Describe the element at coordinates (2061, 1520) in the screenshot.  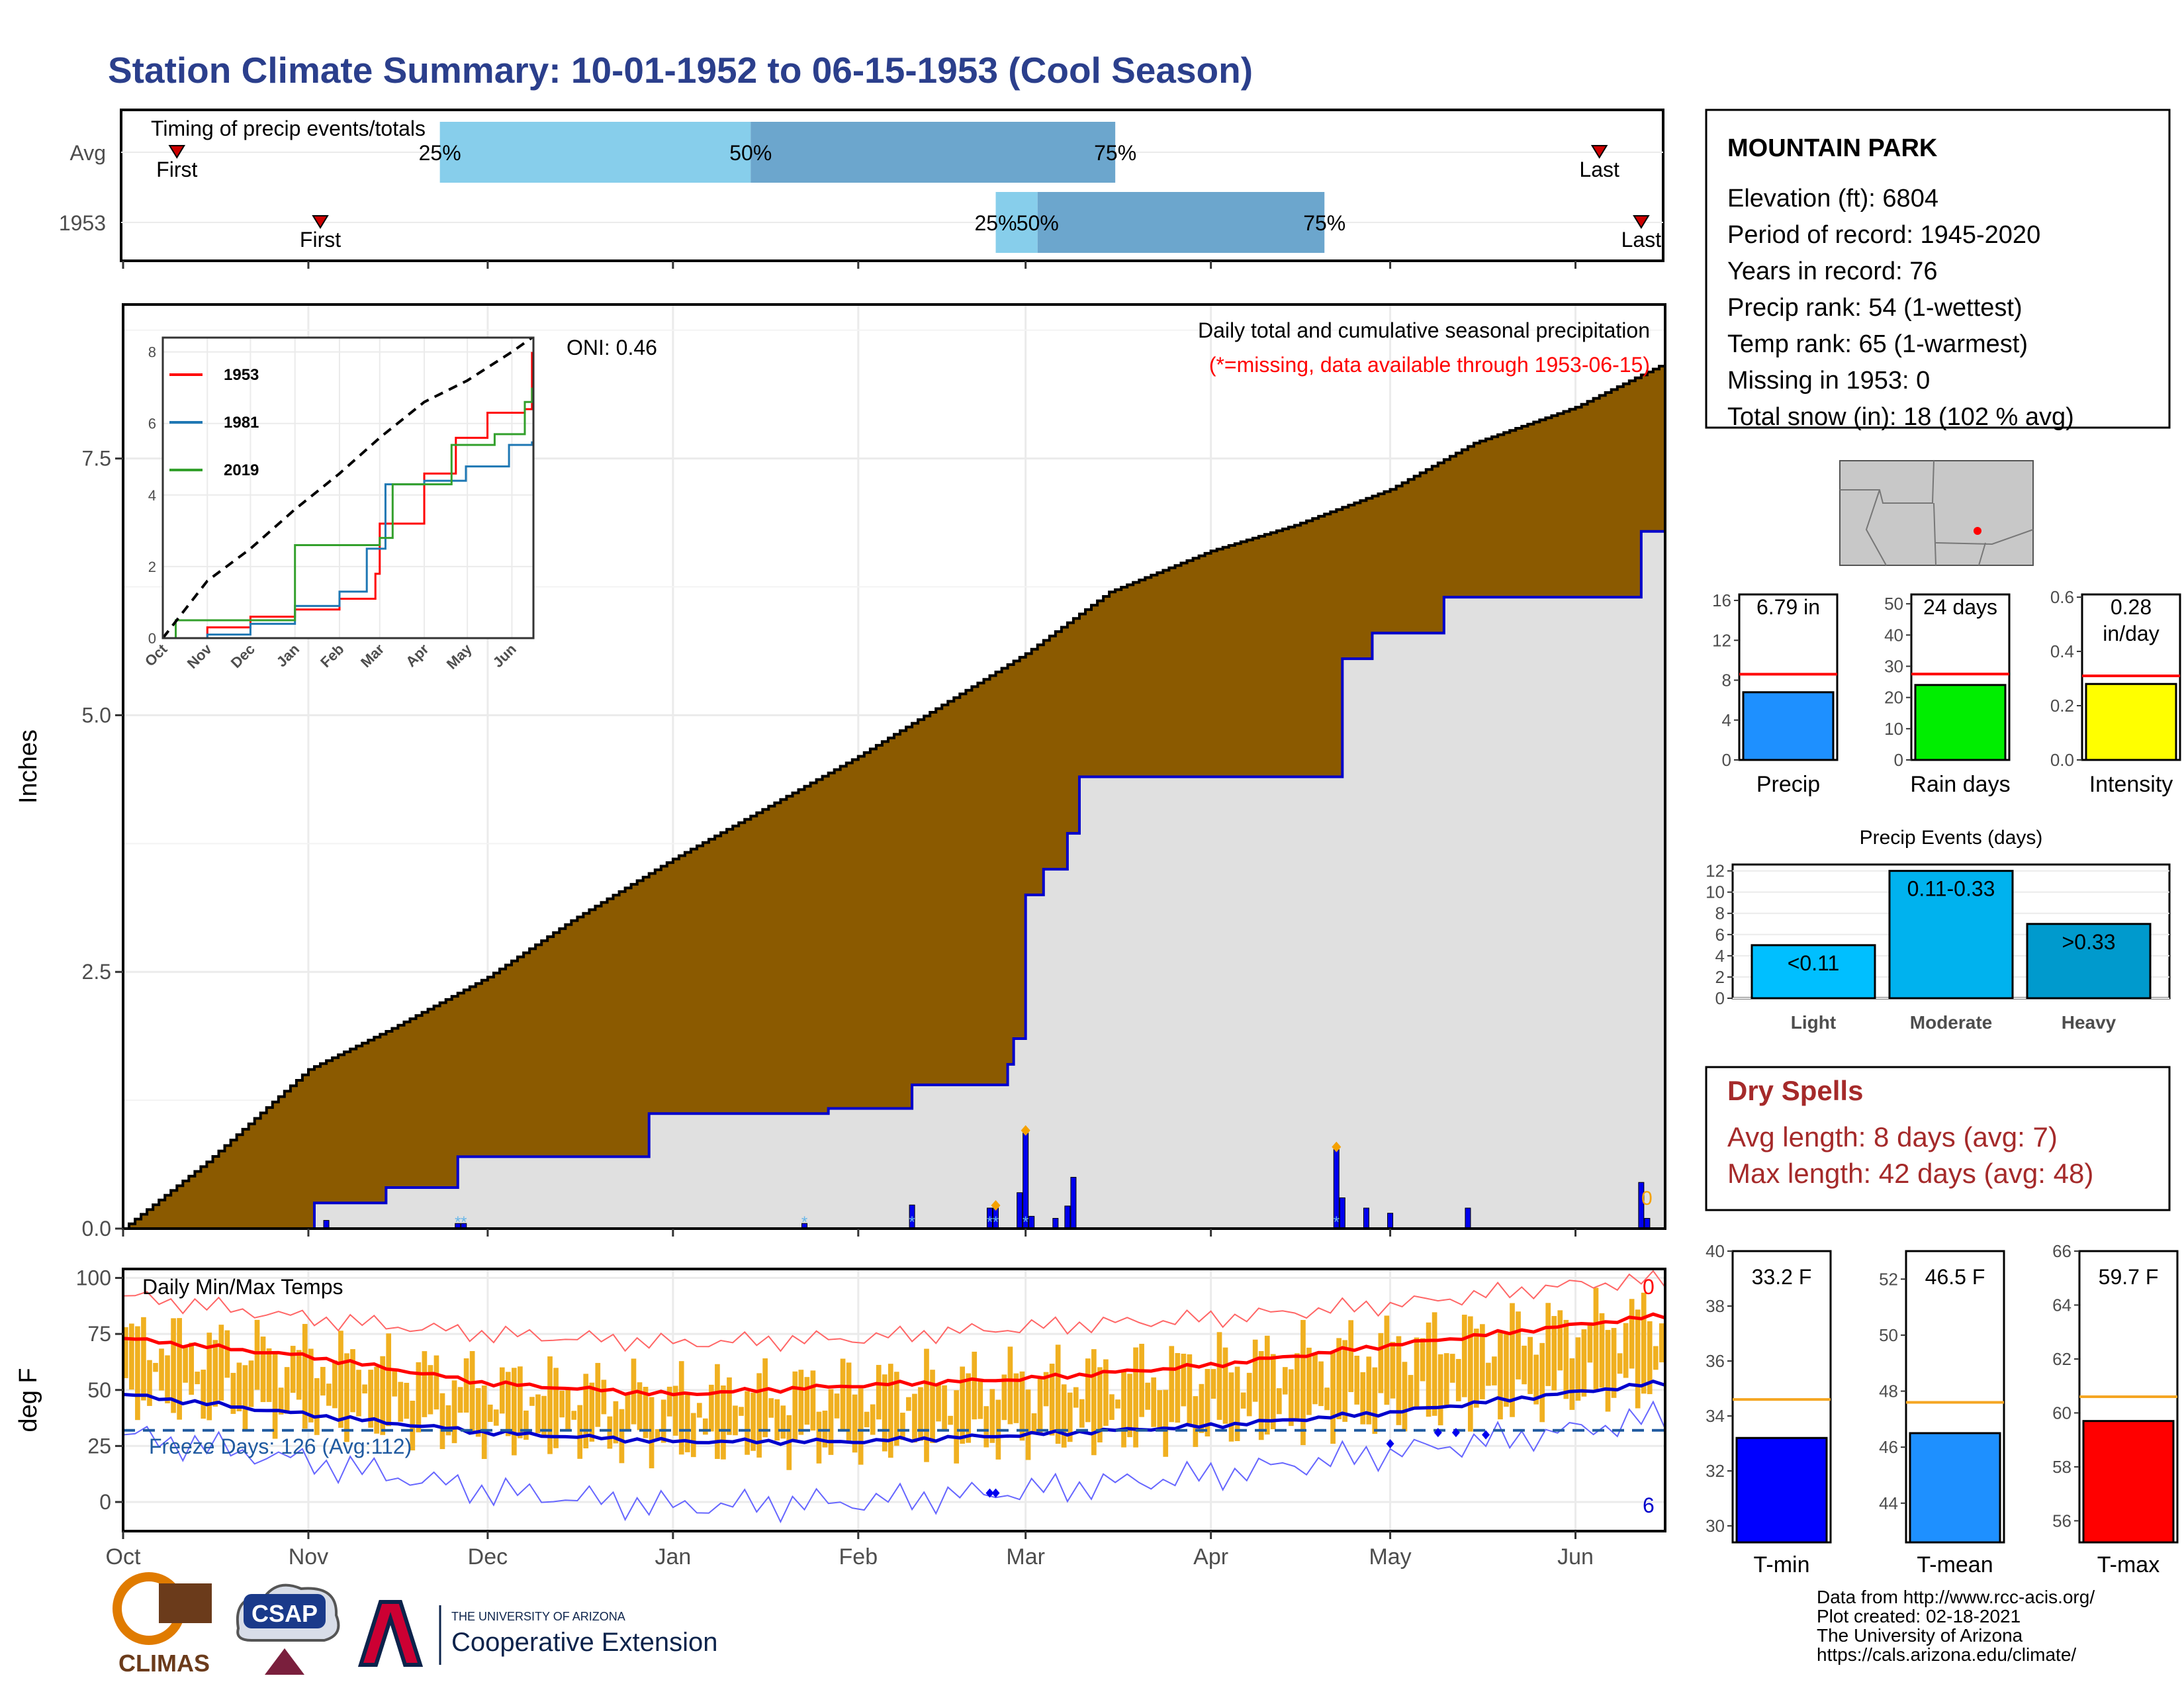
I see `temp-summary-tick-label: 56` at that location.